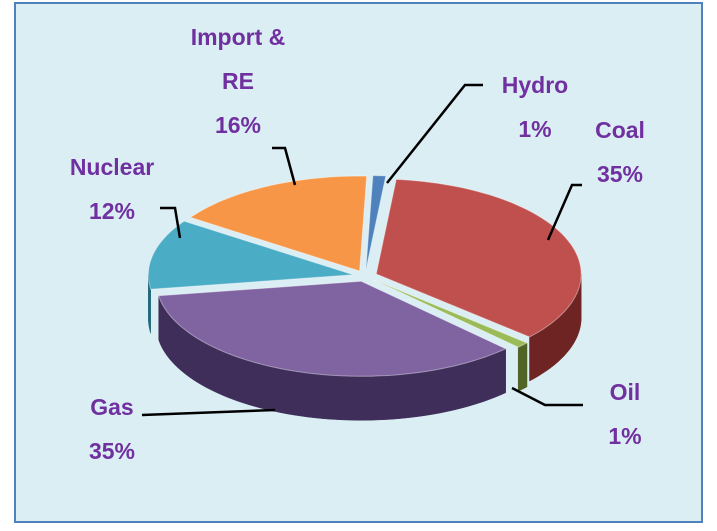 The width and height of the screenshot is (717, 531). I want to click on slice-label: Gas 35%, so click(112, 429).